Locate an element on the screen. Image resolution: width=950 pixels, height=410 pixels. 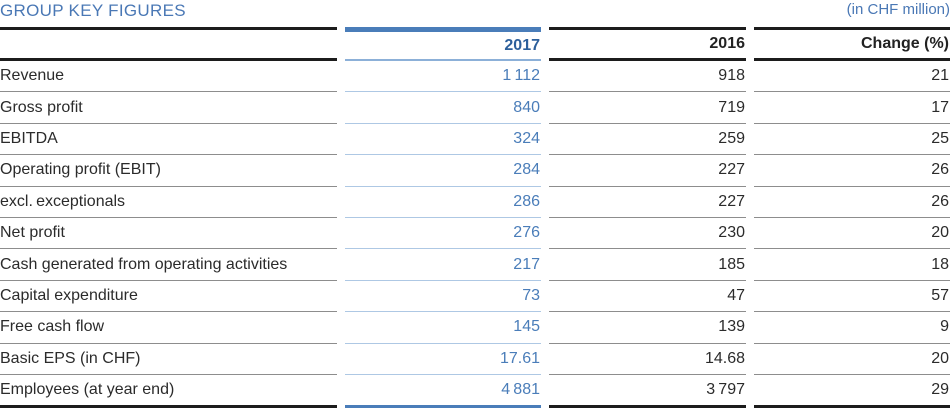
table-row: Basic EPS (in CHF) 17.61 14.68 20 is located at coordinates (475, 359).